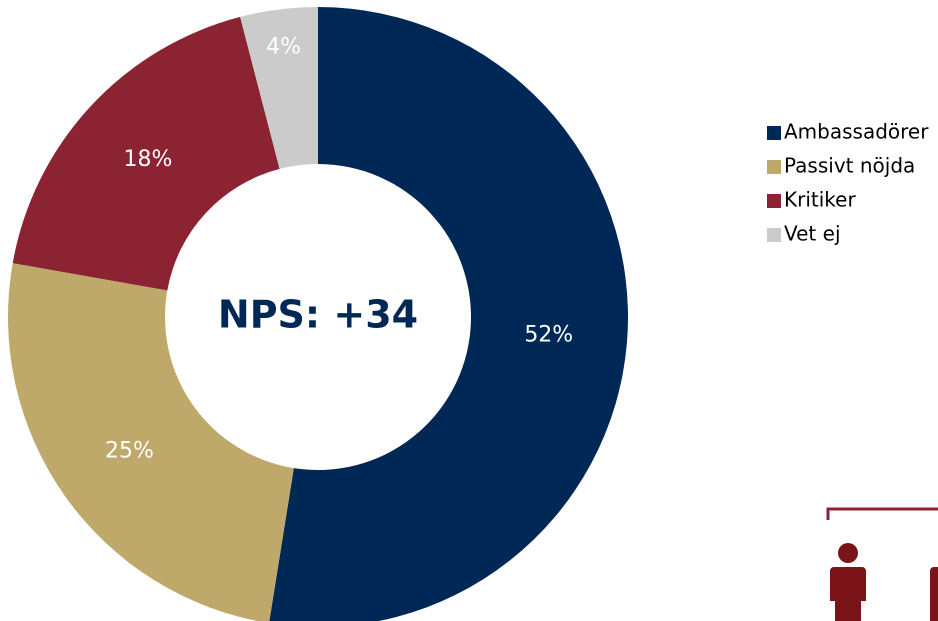 This screenshot has width=938, height=621. I want to click on data-label: 52%, so click(548, 334).